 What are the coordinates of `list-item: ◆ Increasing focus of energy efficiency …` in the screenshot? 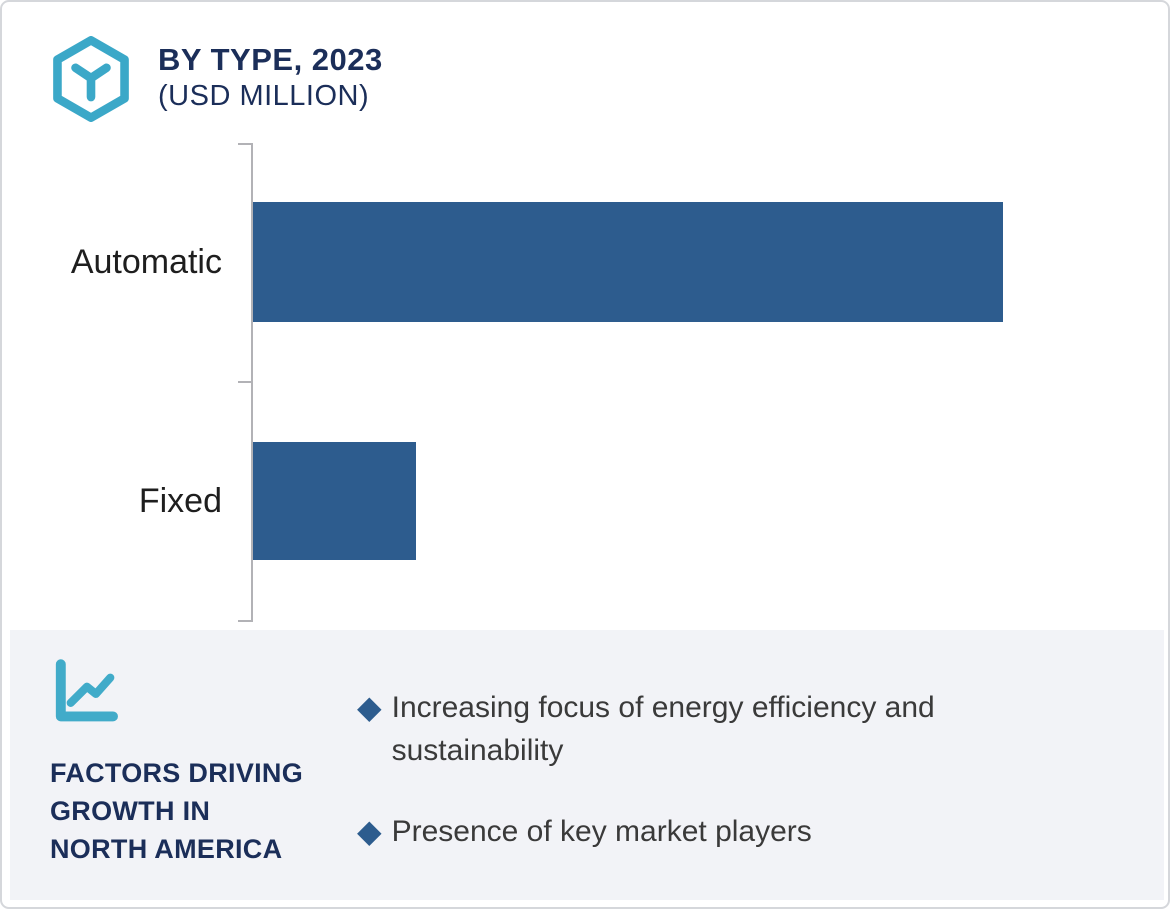 It's located at (702, 729).